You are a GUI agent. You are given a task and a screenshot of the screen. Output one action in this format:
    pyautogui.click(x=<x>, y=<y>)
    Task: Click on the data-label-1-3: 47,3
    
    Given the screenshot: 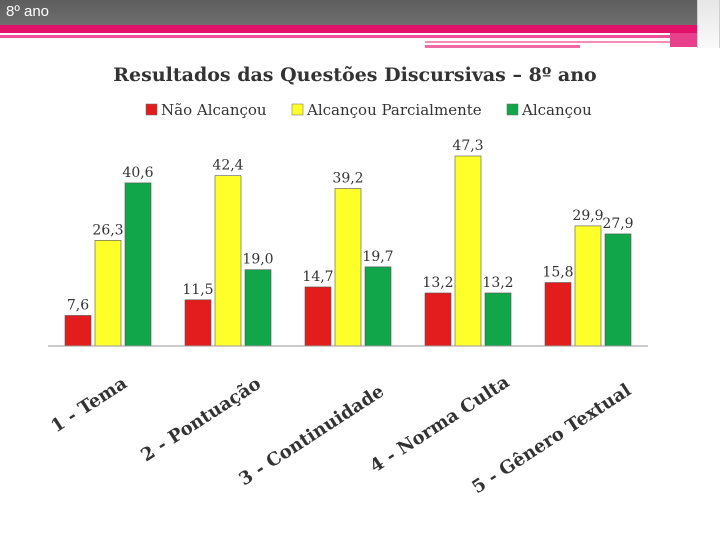 What is the action you would take?
    pyautogui.click(x=467, y=146)
    